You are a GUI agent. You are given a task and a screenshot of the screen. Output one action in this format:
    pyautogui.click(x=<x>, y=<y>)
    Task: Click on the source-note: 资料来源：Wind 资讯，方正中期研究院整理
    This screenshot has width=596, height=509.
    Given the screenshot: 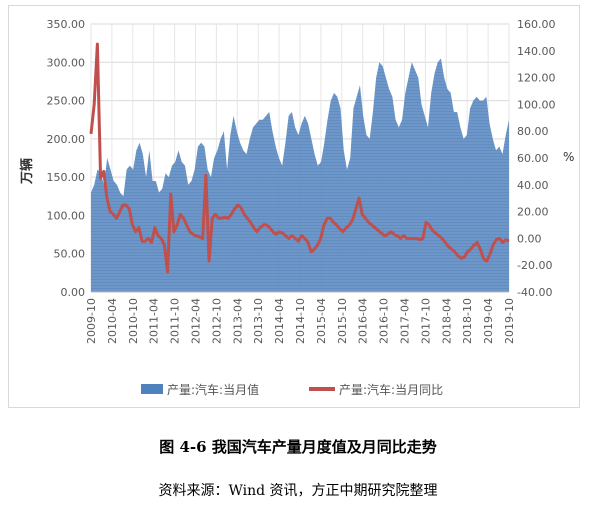 What is the action you would take?
    pyautogui.click(x=298, y=491)
    